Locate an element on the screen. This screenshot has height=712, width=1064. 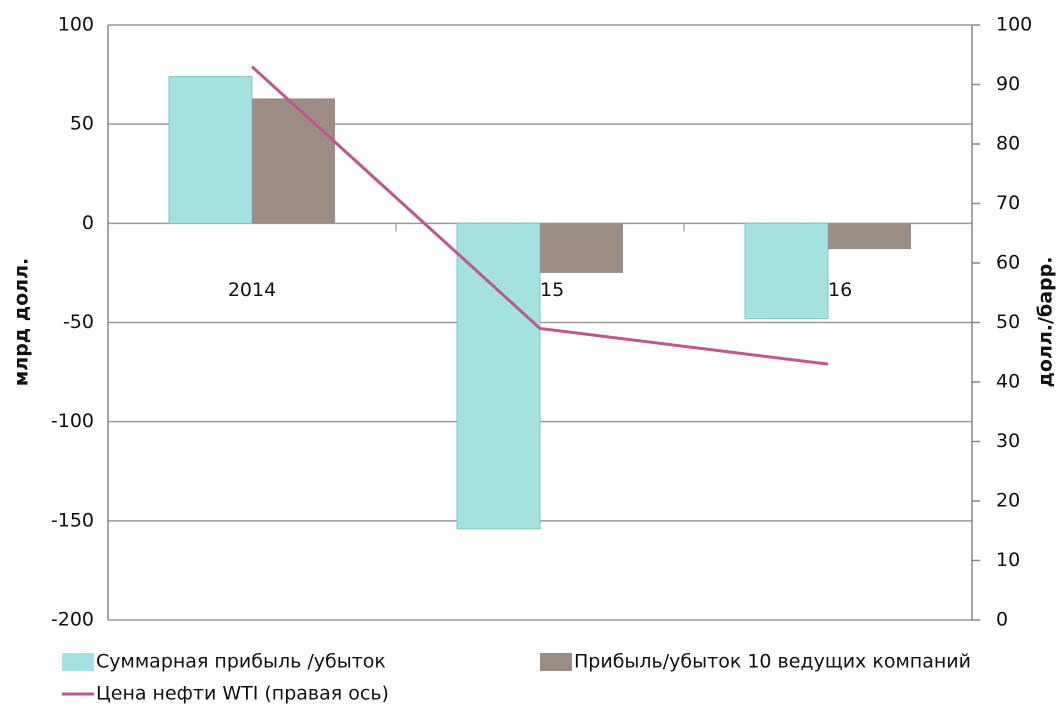
y2-tick-label: 80 is located at coordinates (1008, 144).